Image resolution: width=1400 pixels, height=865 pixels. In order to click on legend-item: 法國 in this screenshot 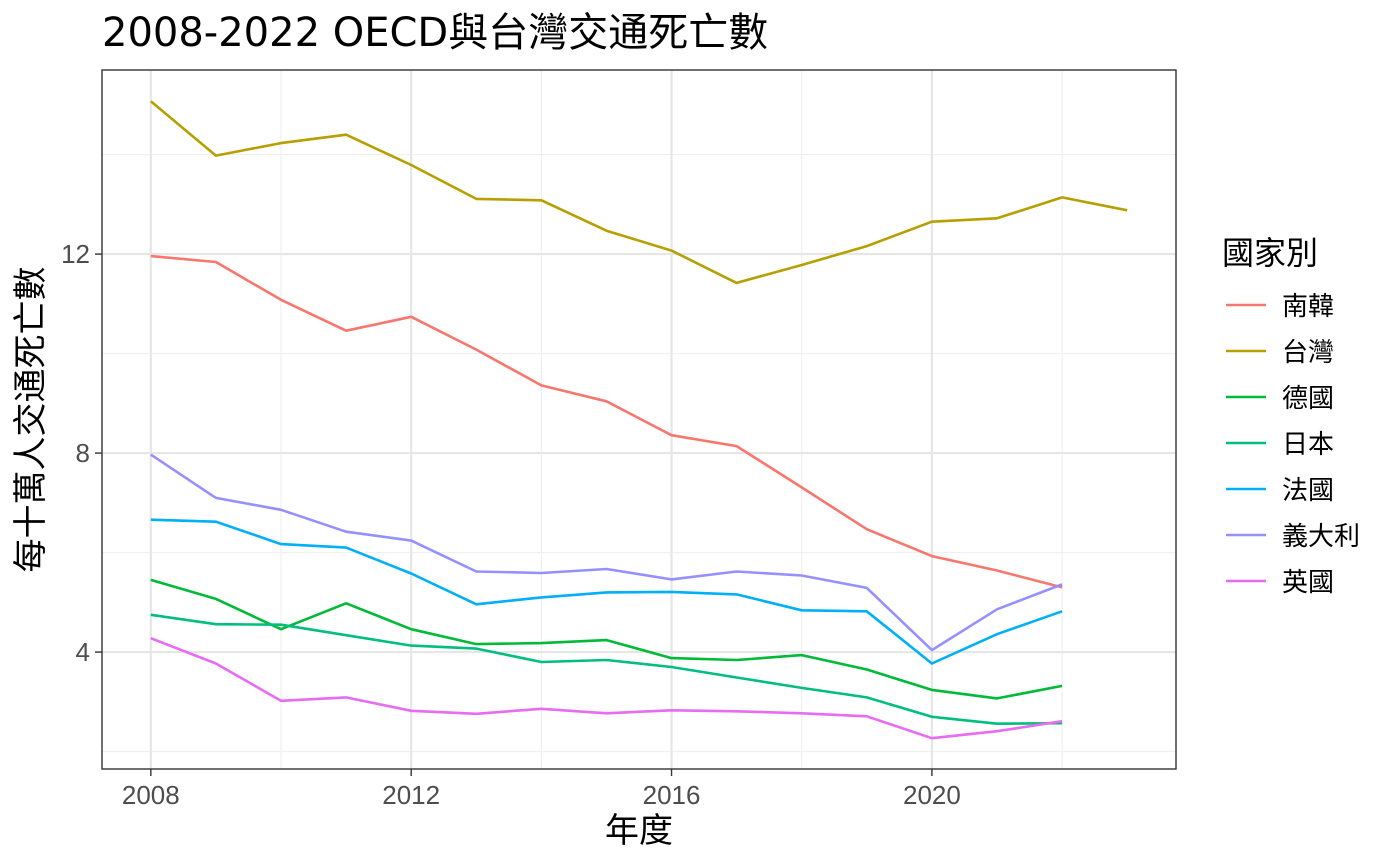, I will do `click(1280, 491)`.